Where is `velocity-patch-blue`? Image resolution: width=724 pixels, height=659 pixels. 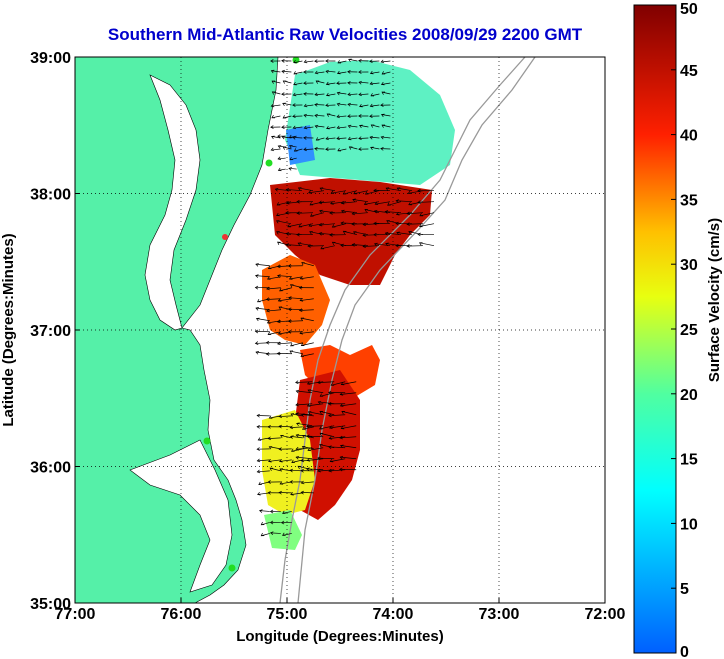
velocity-patch-blue is located at coordinates (300, 145).